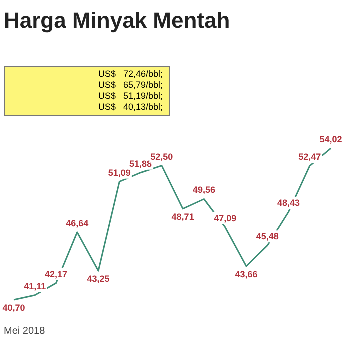 This screenshot has width=345, height=345. What do you see at coordinates (225, 218) in the screenshot?
I see `data-label: 47,09` at bounding box center [225, 218].